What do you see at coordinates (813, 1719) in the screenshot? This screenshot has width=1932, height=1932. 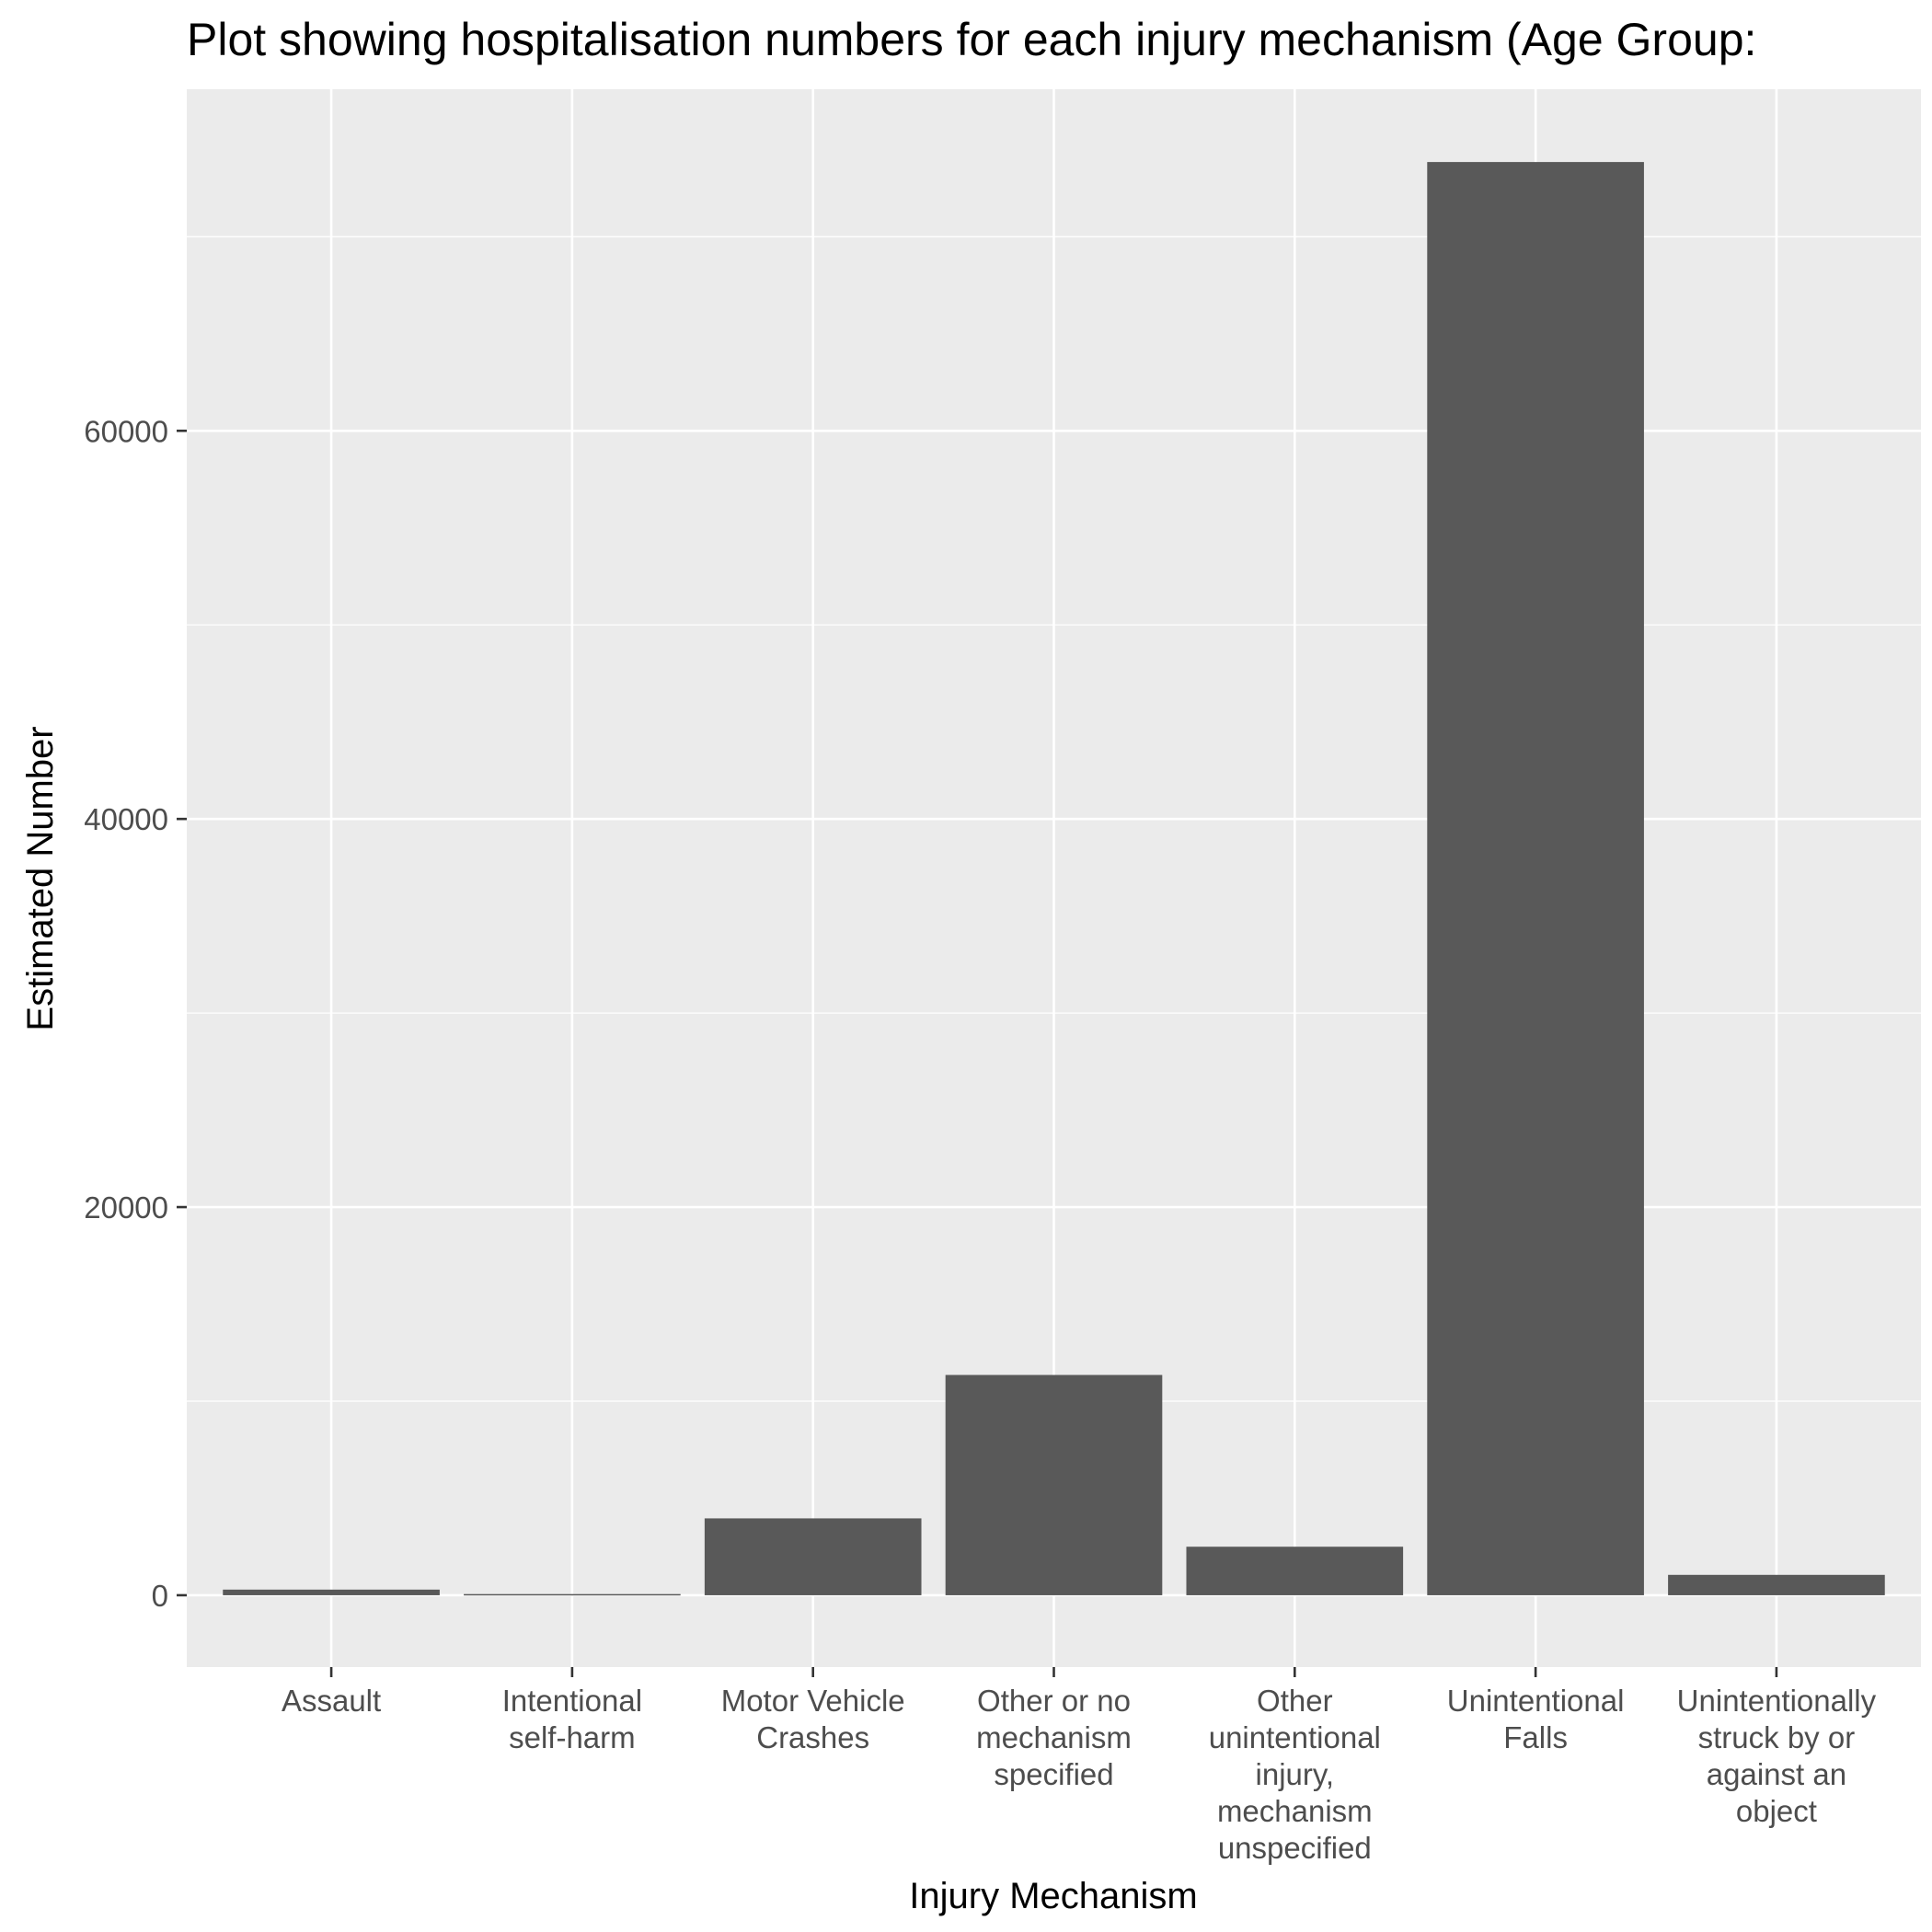 I see `x-tick-label: Motor Vehicle Crashes` at bounding box center [813, 1719].